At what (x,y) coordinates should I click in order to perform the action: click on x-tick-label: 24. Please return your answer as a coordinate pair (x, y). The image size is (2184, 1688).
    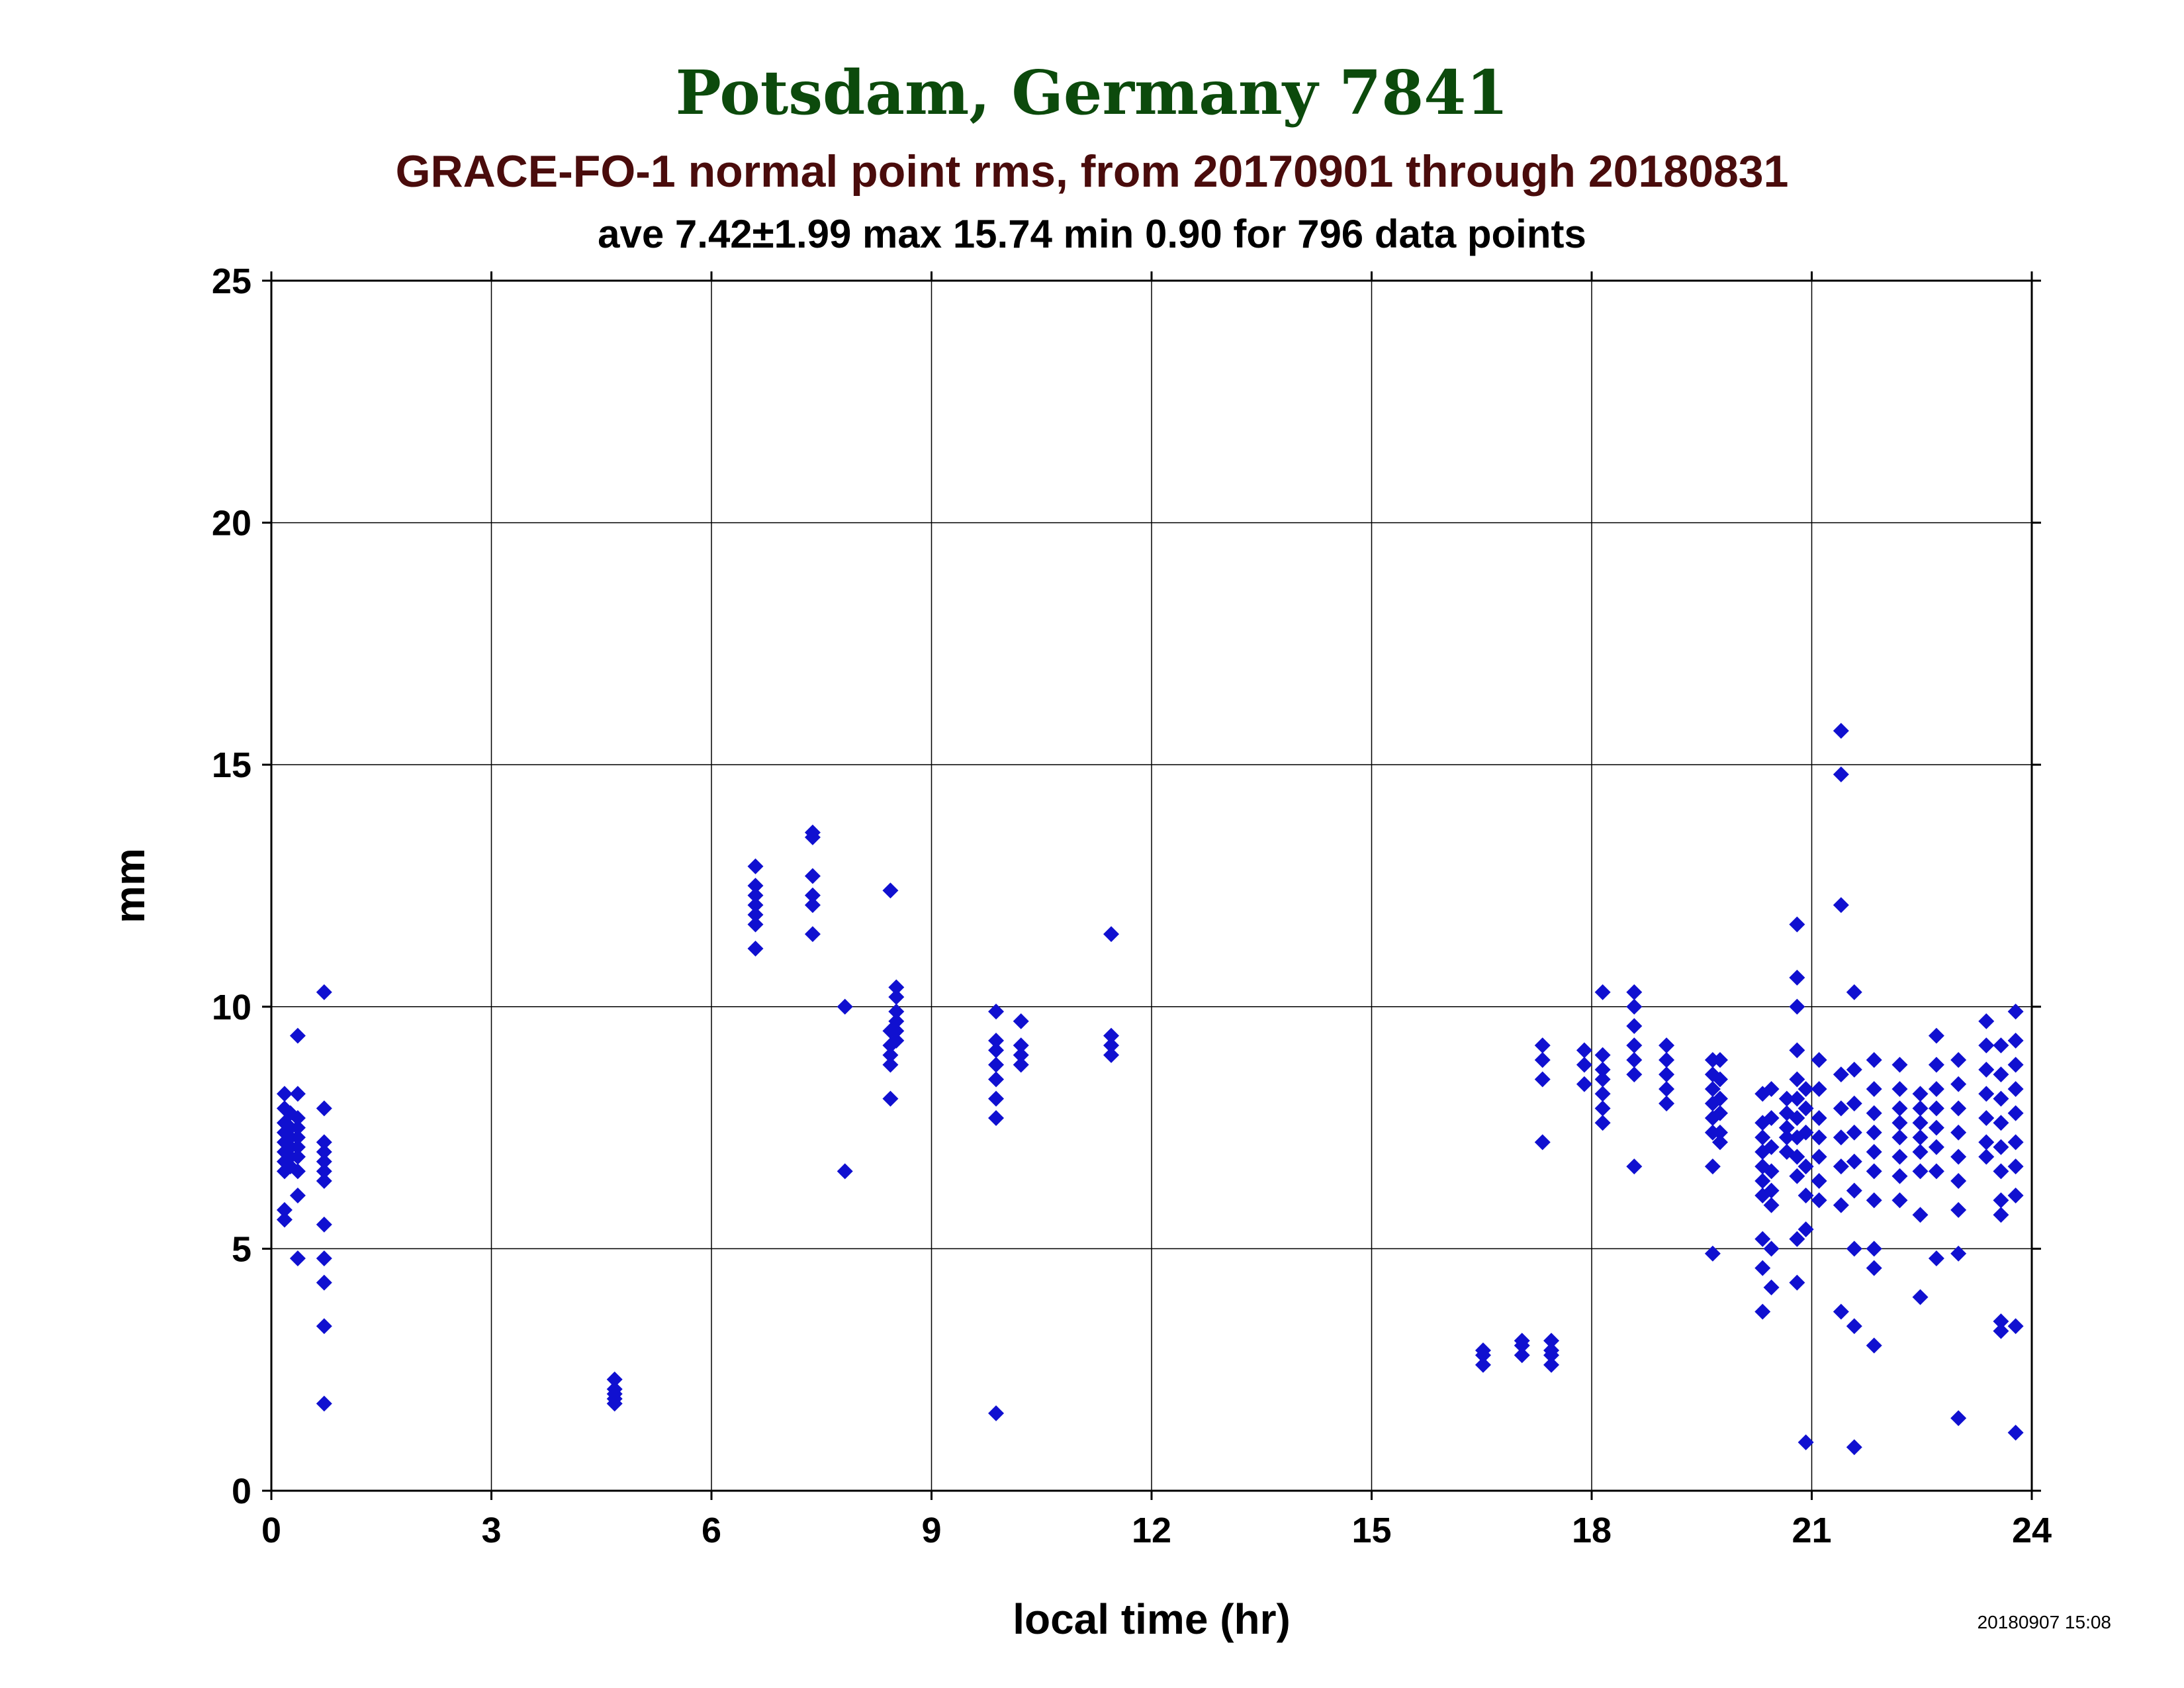
    Looking at the image, I should click on (2032, 1530).